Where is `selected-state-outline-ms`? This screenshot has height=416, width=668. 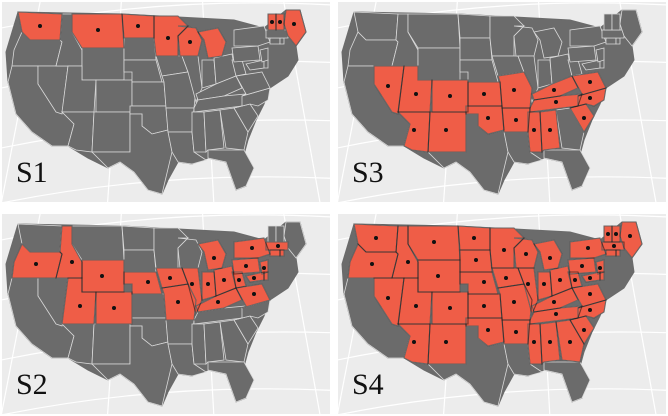 selected-state-outline-ms is located at coordinates (535, 132).